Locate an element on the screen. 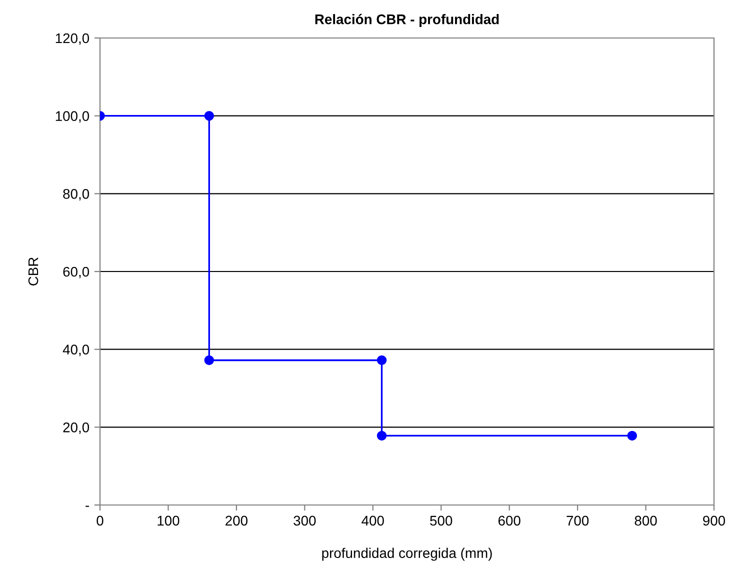  x-tick-label: 300 is located at coordinates (305, 521).